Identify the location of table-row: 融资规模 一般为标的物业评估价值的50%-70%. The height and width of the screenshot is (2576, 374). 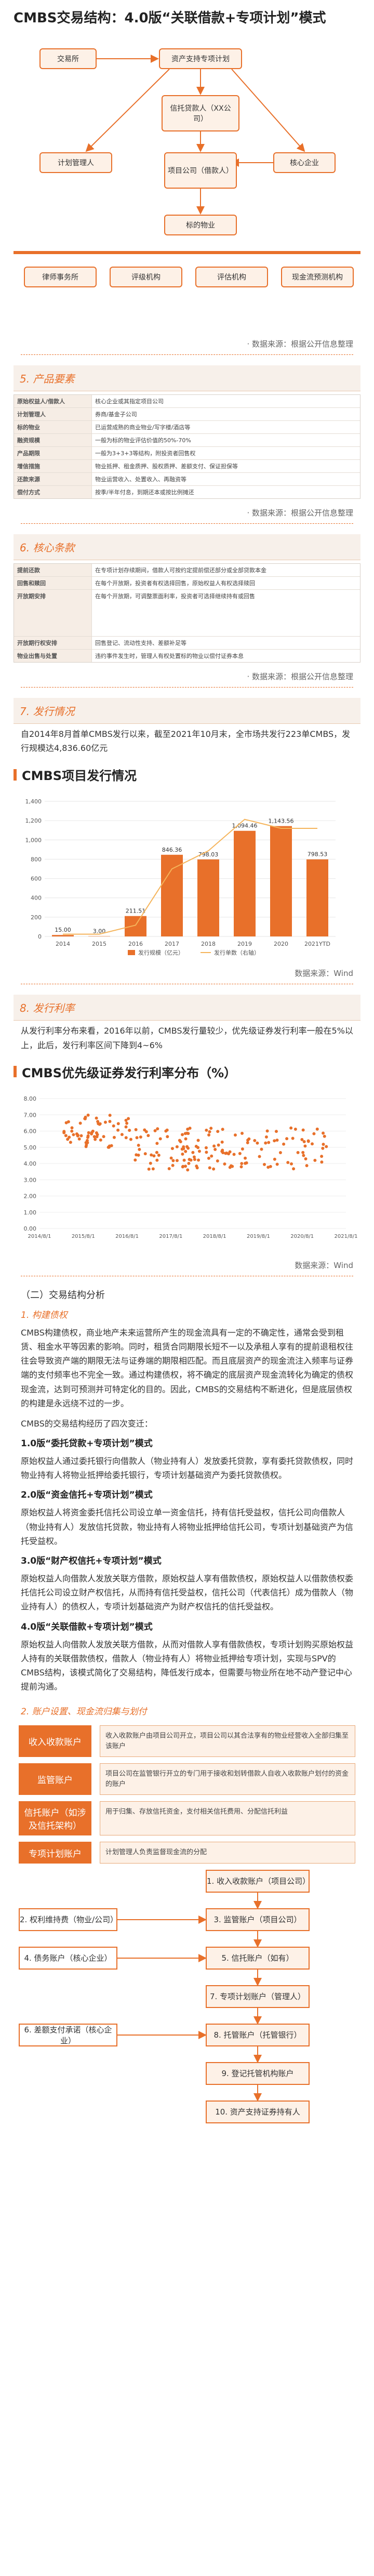
(187, 440).